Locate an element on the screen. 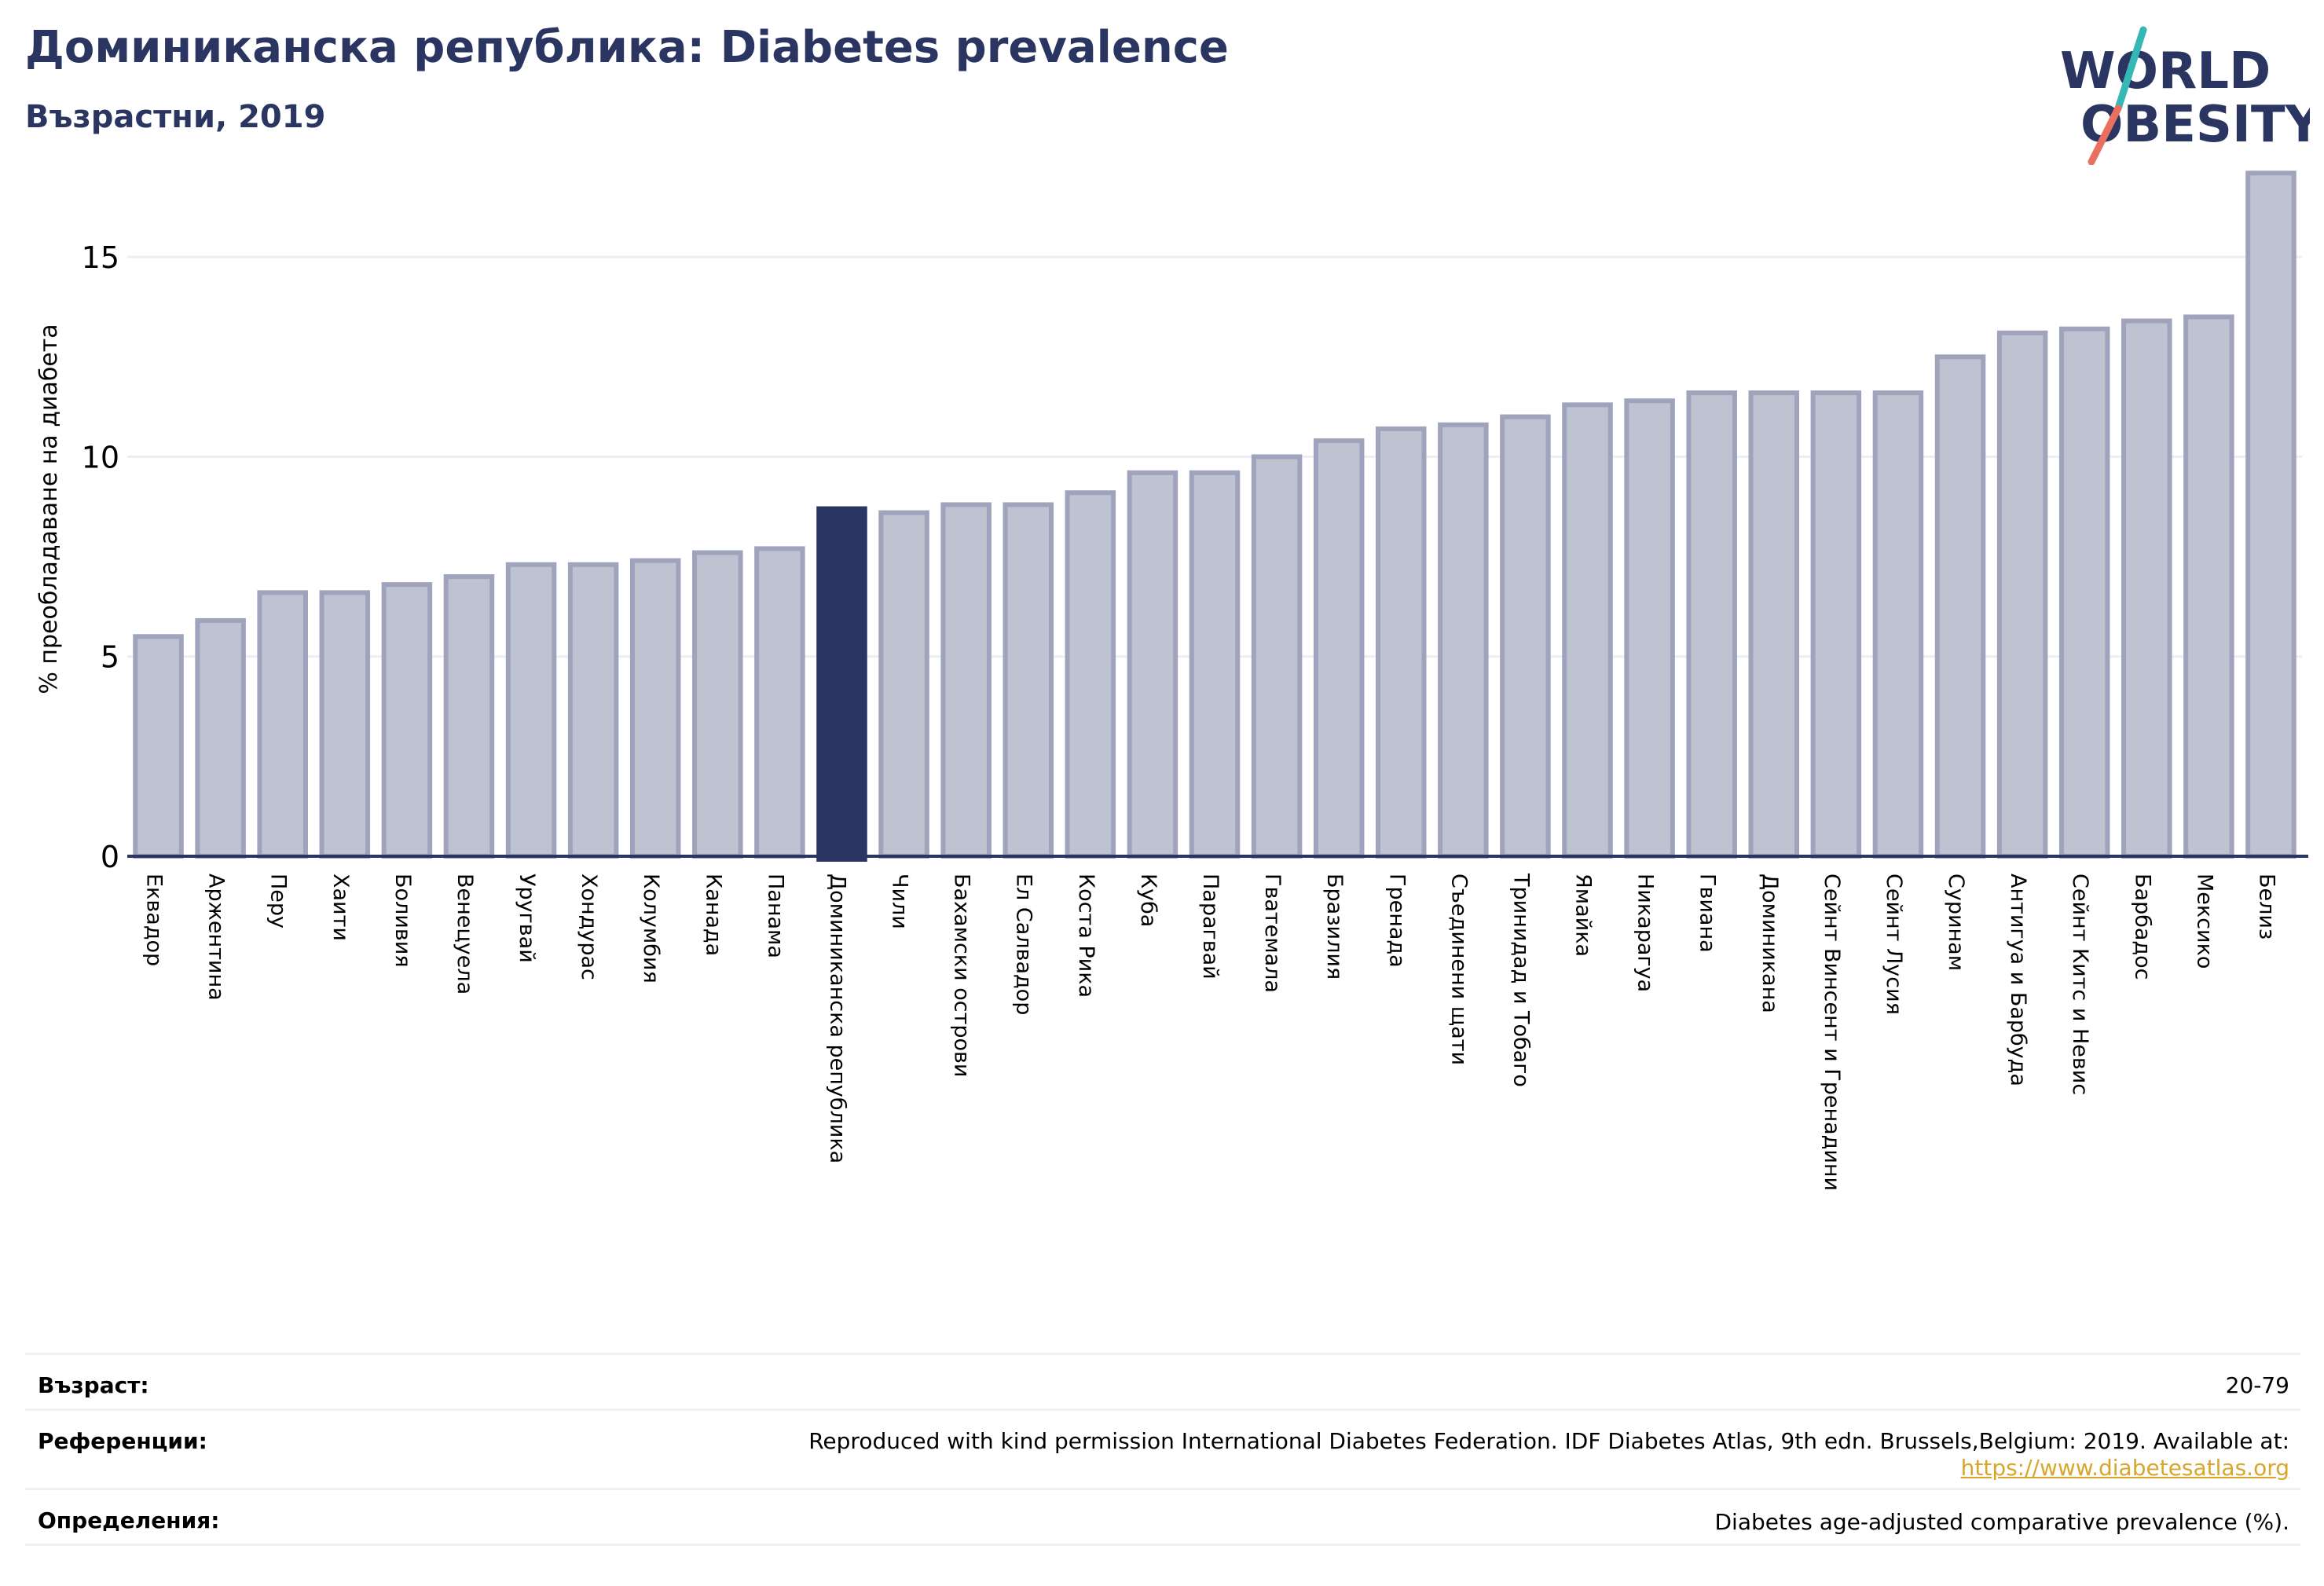  definitions-label: Определения: is located at coordinates (129, 1520).